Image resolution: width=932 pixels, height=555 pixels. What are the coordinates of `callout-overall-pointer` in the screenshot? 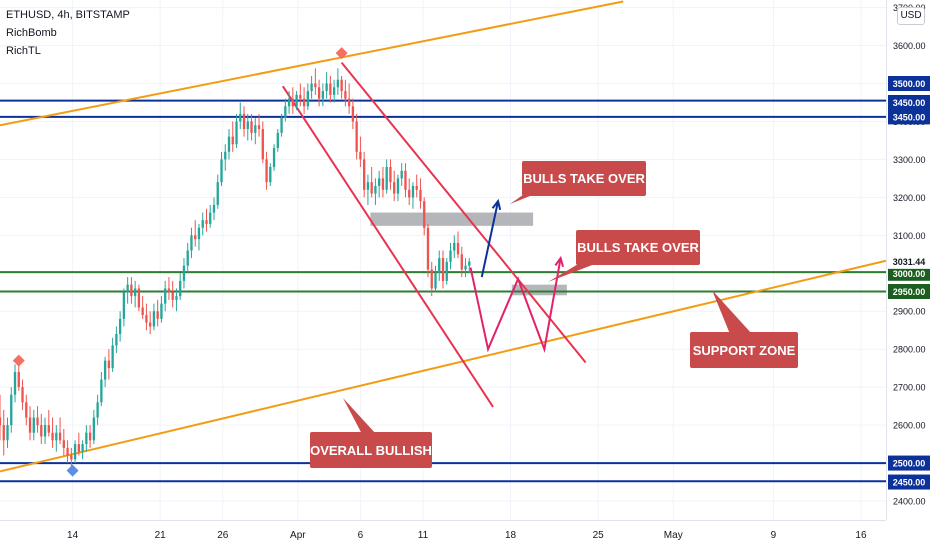 It's located at (359, 416).